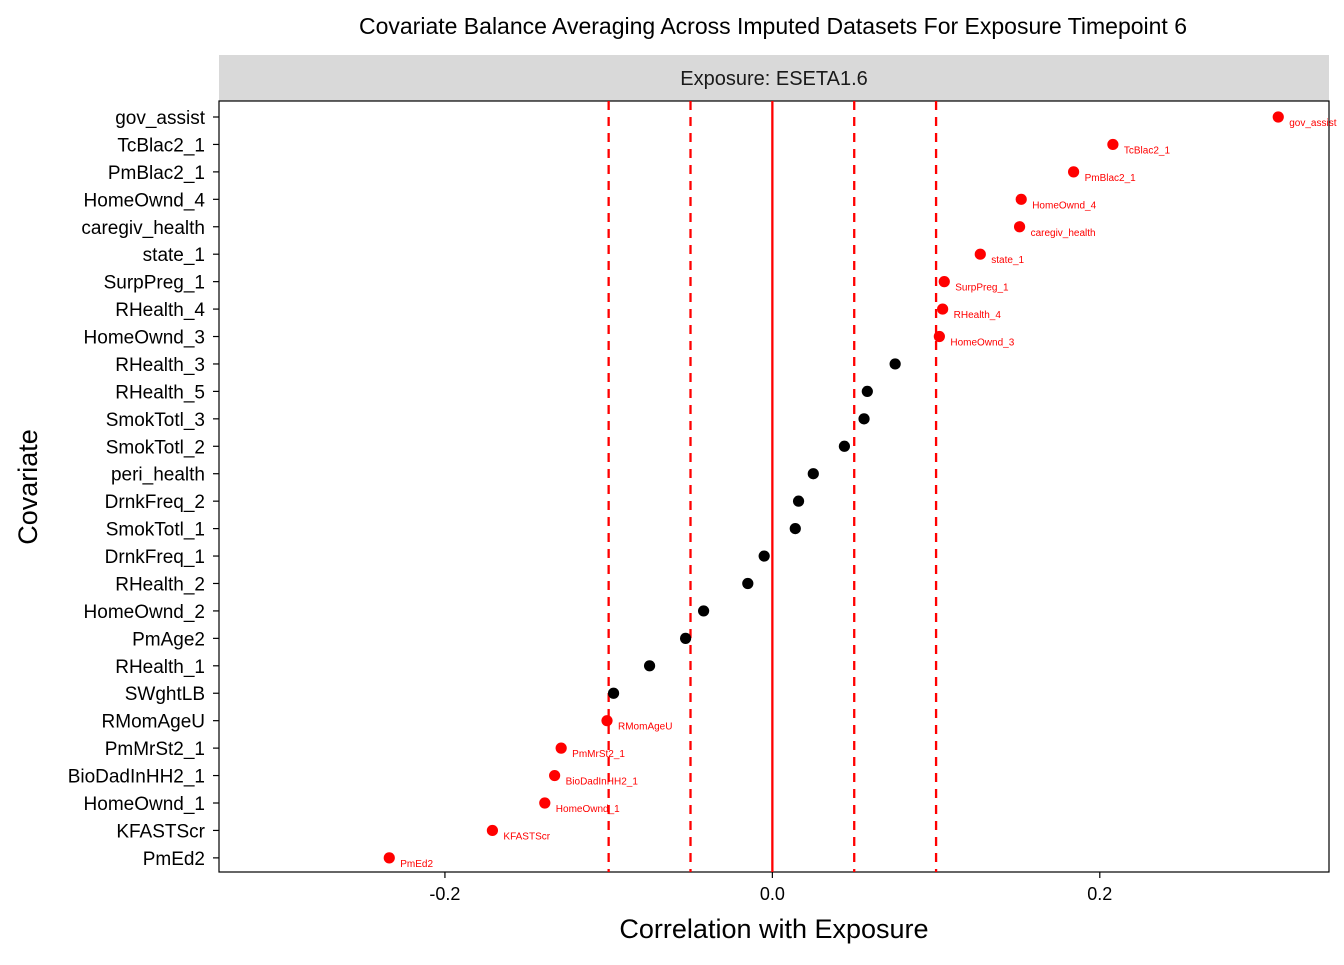 This screenshot has height=965, width=1344. What do you see at coordinates (145, 200) in the screenshot?
I see `y-tick-label: HomeOwnd_4` at bounding box center [145, 200].